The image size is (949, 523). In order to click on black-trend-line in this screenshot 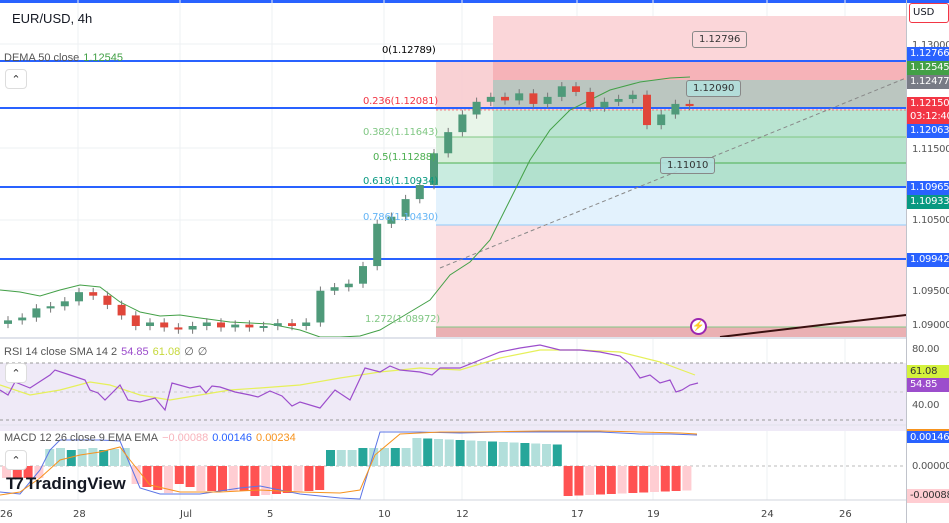, I will do `click(813, 326)`.